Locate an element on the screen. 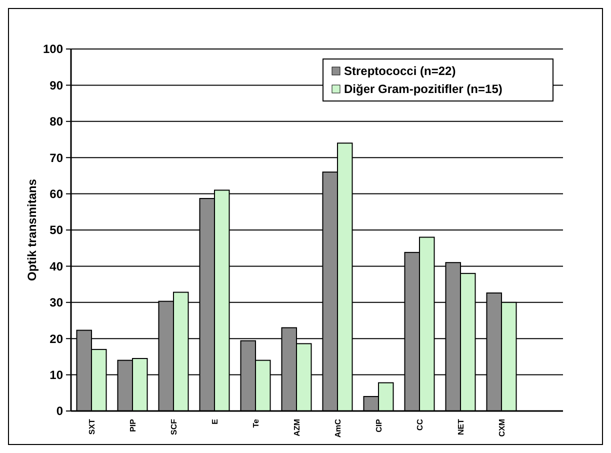  y-tick-label: 60 is located at coordinates (57, 194).